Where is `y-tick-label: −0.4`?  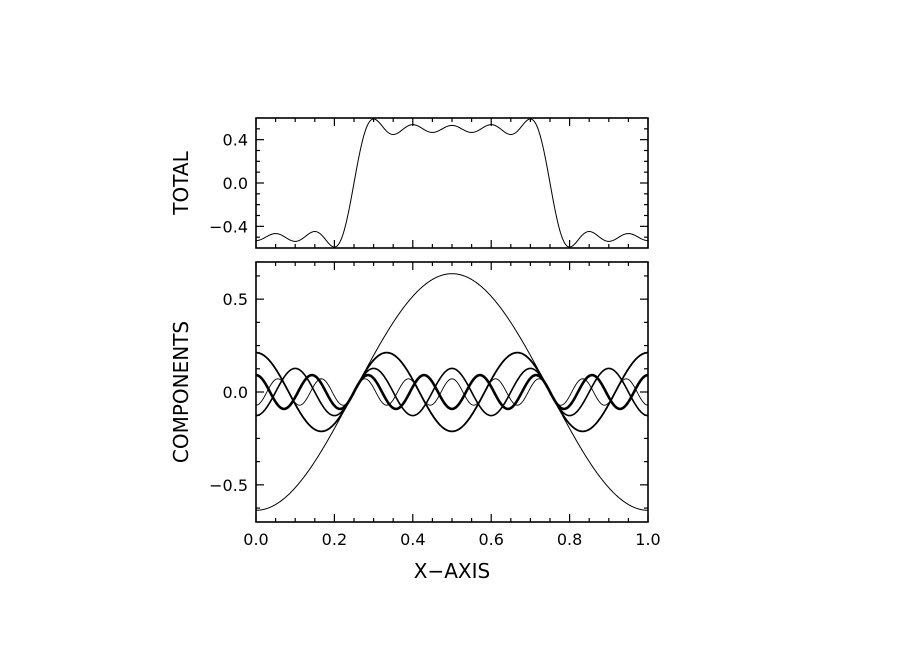
y-tick-label: −0.4 is located at coordinates (228, 226).